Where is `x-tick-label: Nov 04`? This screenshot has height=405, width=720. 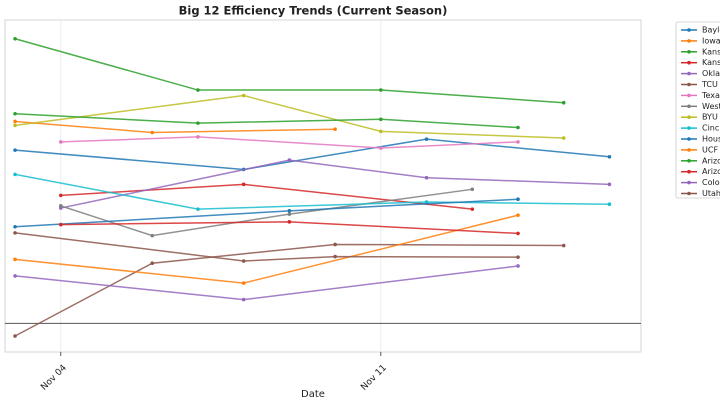
x-tick-label: Nov 04 is located at coordinates (54, 378).